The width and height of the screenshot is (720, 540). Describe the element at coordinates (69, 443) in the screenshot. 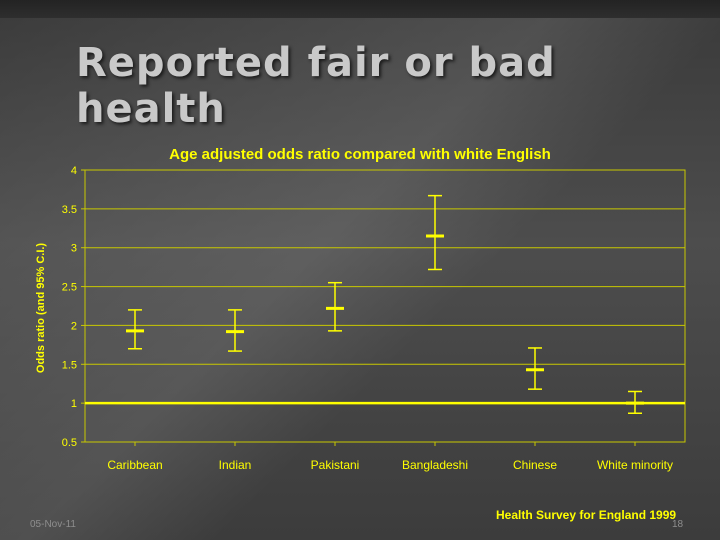

I see `y-tick-label: 0.5` at that location.